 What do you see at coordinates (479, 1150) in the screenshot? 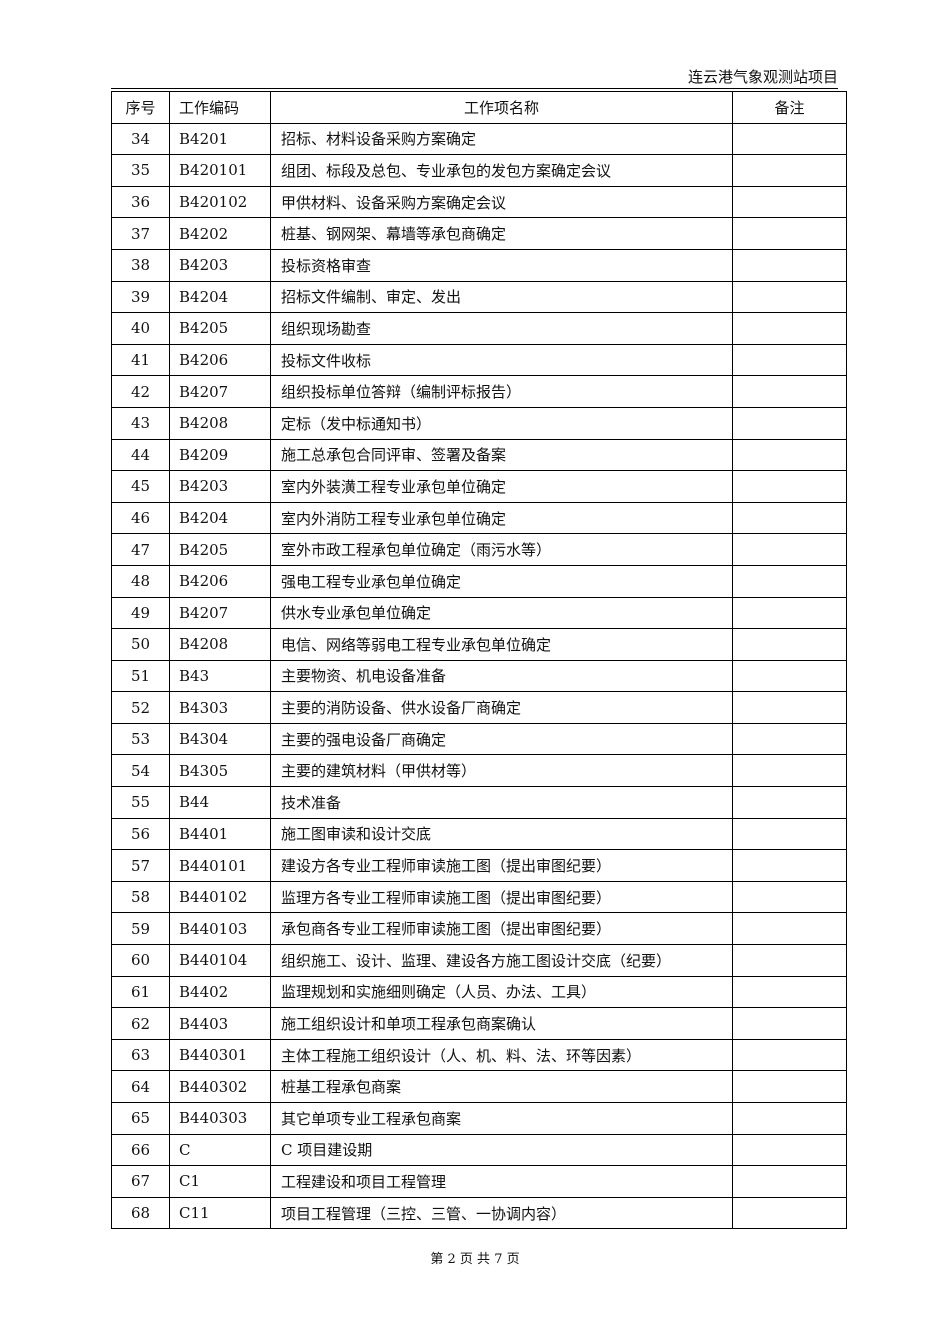
I see `table-row: 66 C C 项目建设期` at bounding box center [479, 1150].